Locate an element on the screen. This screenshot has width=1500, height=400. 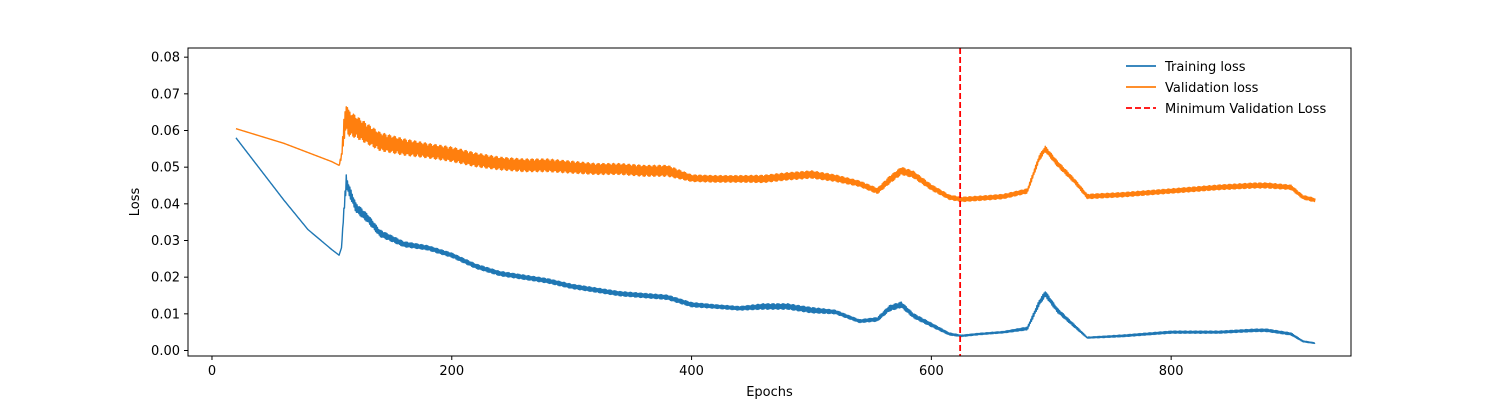
x-axis: 0 200 400 600 800 is located at coordinates (696, 367).